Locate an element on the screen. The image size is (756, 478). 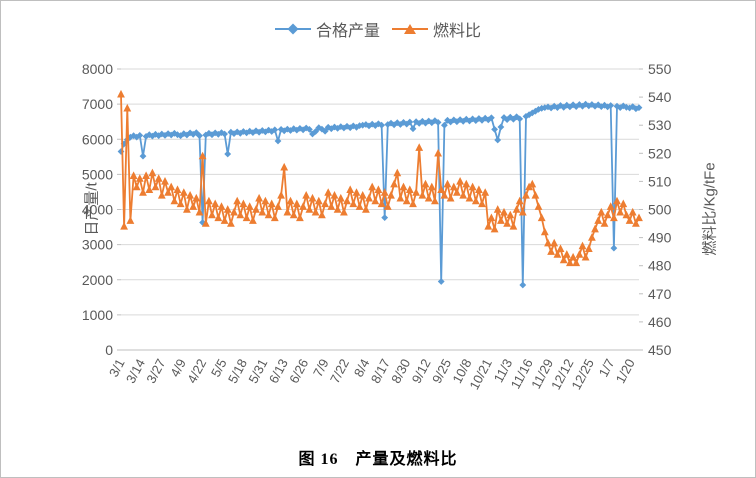
svg-text: 500 is located at coordinates (660, 210).